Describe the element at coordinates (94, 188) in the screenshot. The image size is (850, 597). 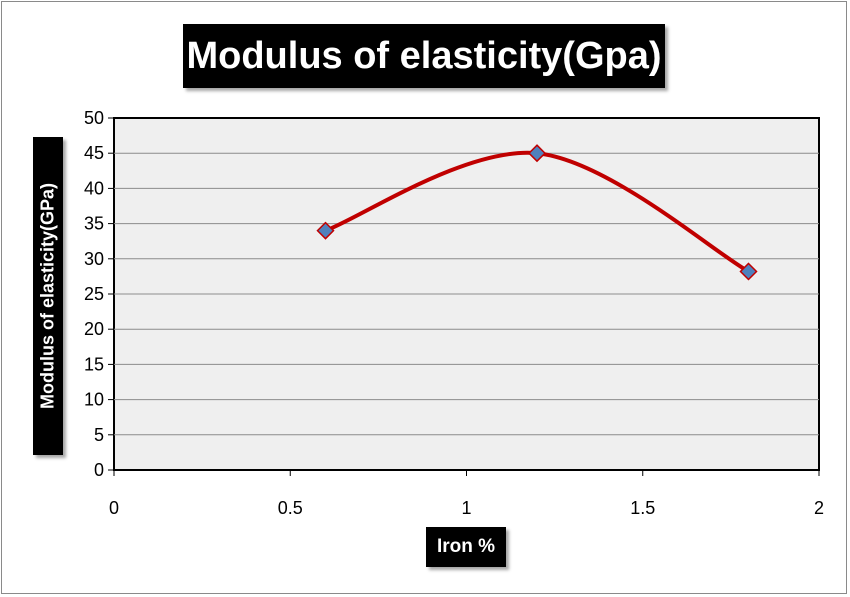
I see `y-tick-label: 40` at that location.